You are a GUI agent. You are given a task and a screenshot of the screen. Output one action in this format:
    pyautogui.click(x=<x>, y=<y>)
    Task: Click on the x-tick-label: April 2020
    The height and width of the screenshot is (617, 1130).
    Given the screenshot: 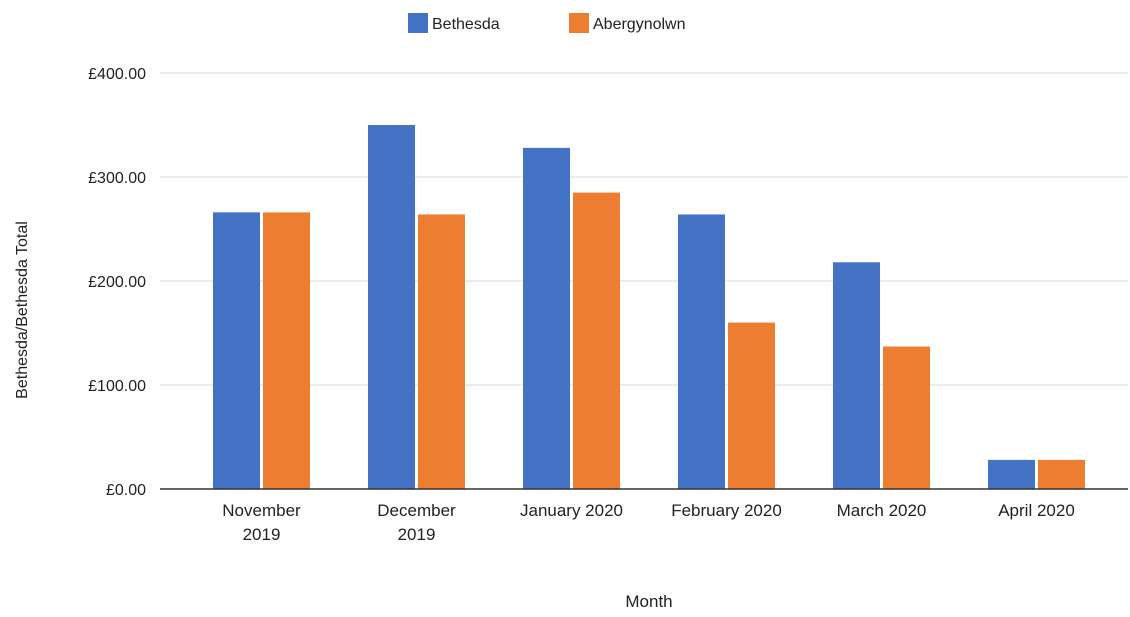 What is the action you would take?
    pyautogui.click(x=1036, y=510)
    